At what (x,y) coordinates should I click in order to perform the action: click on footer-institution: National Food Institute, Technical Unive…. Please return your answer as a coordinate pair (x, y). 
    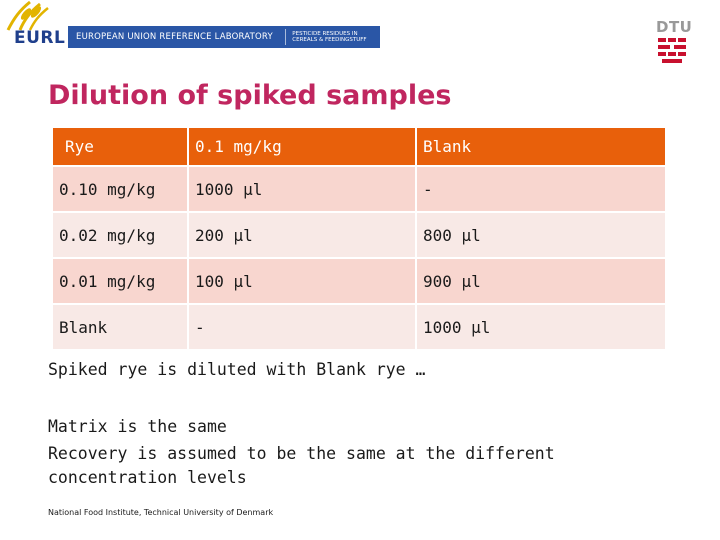
    Looking at the image, I should click on (161, 512).